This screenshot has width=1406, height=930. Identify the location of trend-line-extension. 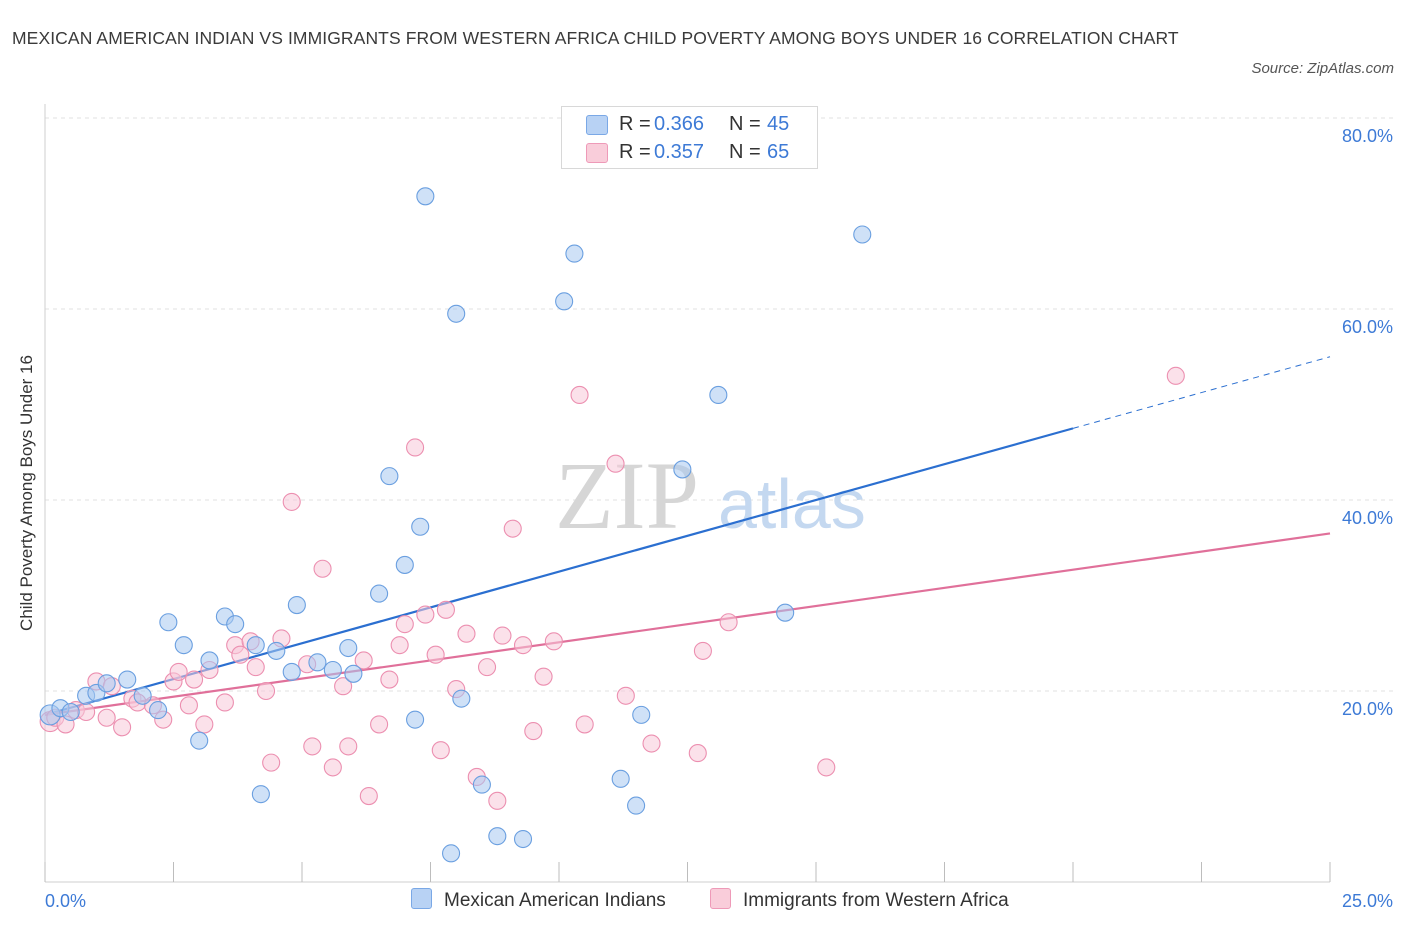
(1201, 392).